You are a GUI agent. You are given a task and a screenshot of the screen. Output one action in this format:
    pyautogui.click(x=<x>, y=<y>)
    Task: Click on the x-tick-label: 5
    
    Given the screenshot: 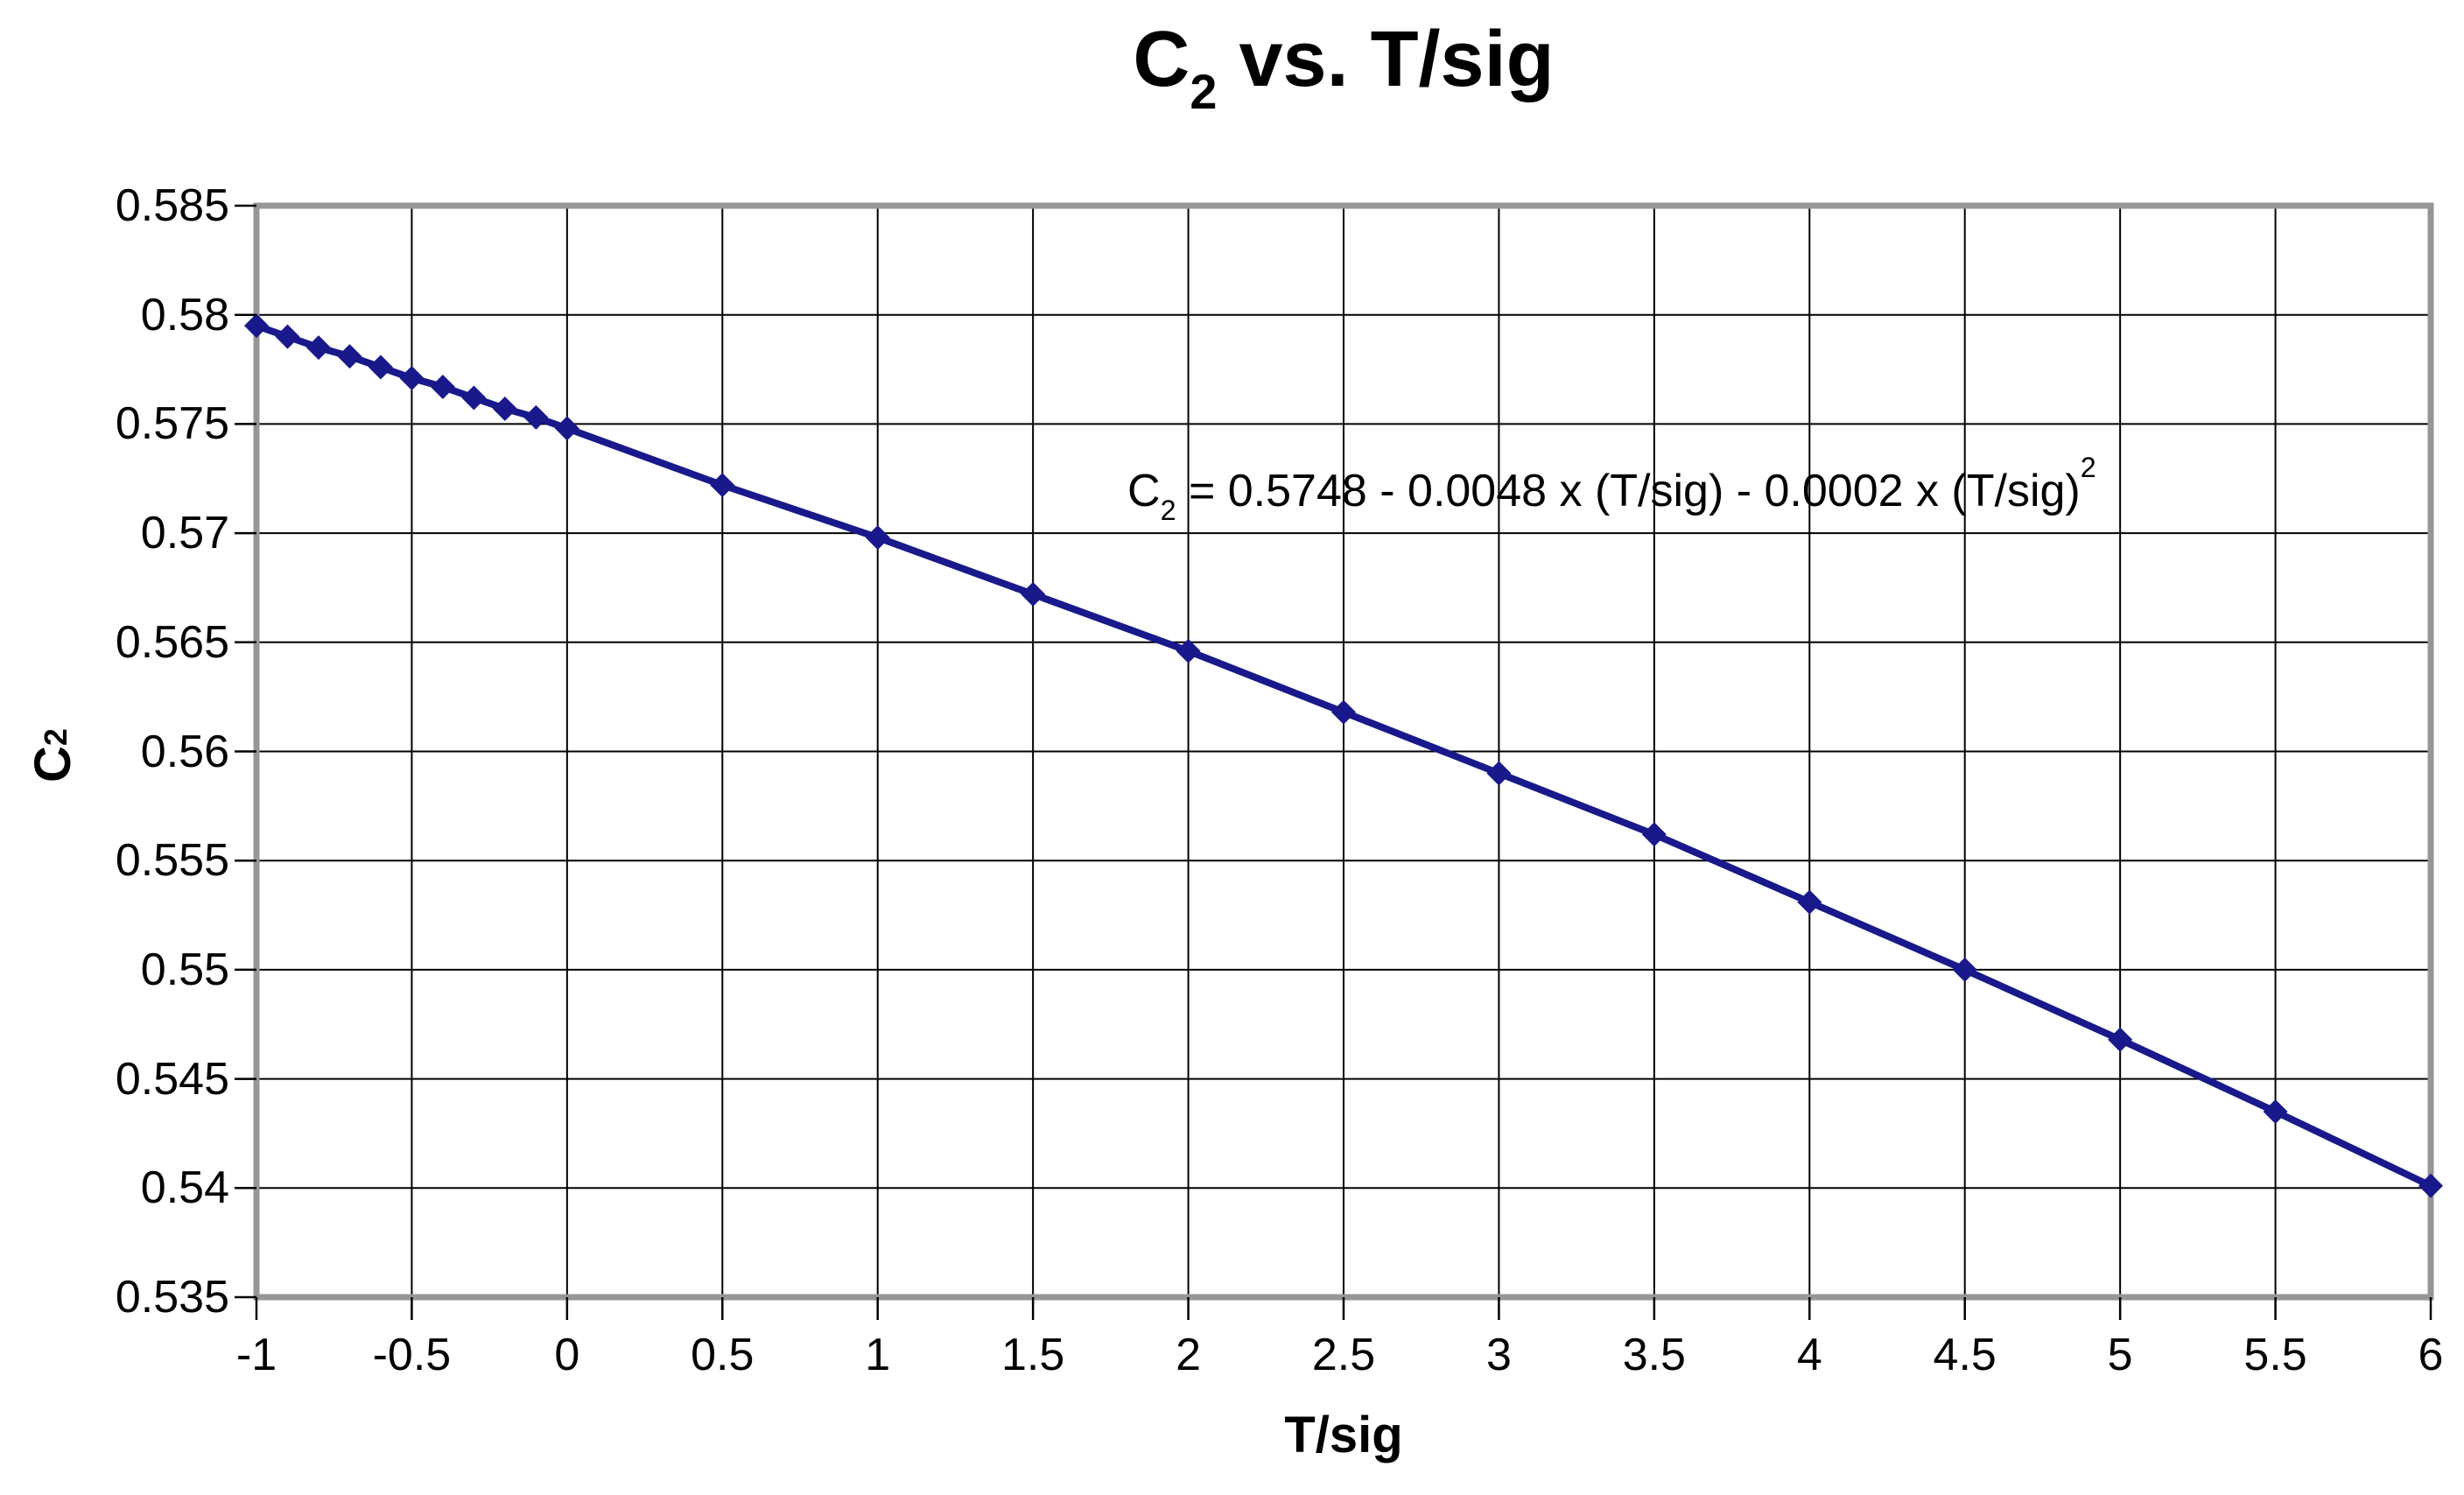 What is the action you would take?
    pyautogui.click(x=2120, y=1355)
    